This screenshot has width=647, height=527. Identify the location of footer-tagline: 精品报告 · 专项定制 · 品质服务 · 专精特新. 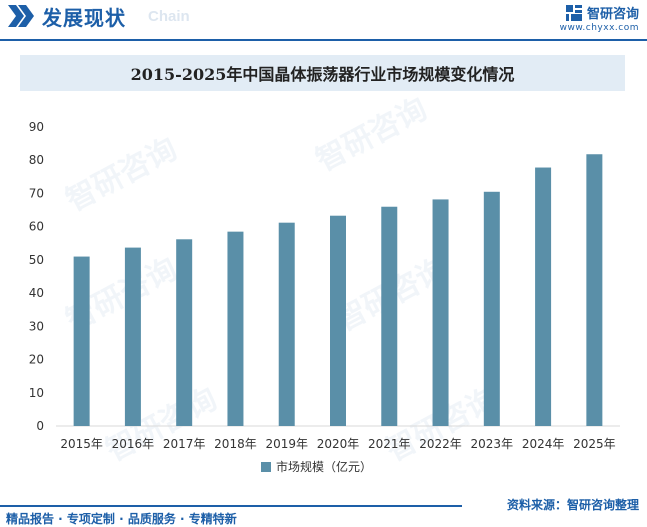
(121, 519).